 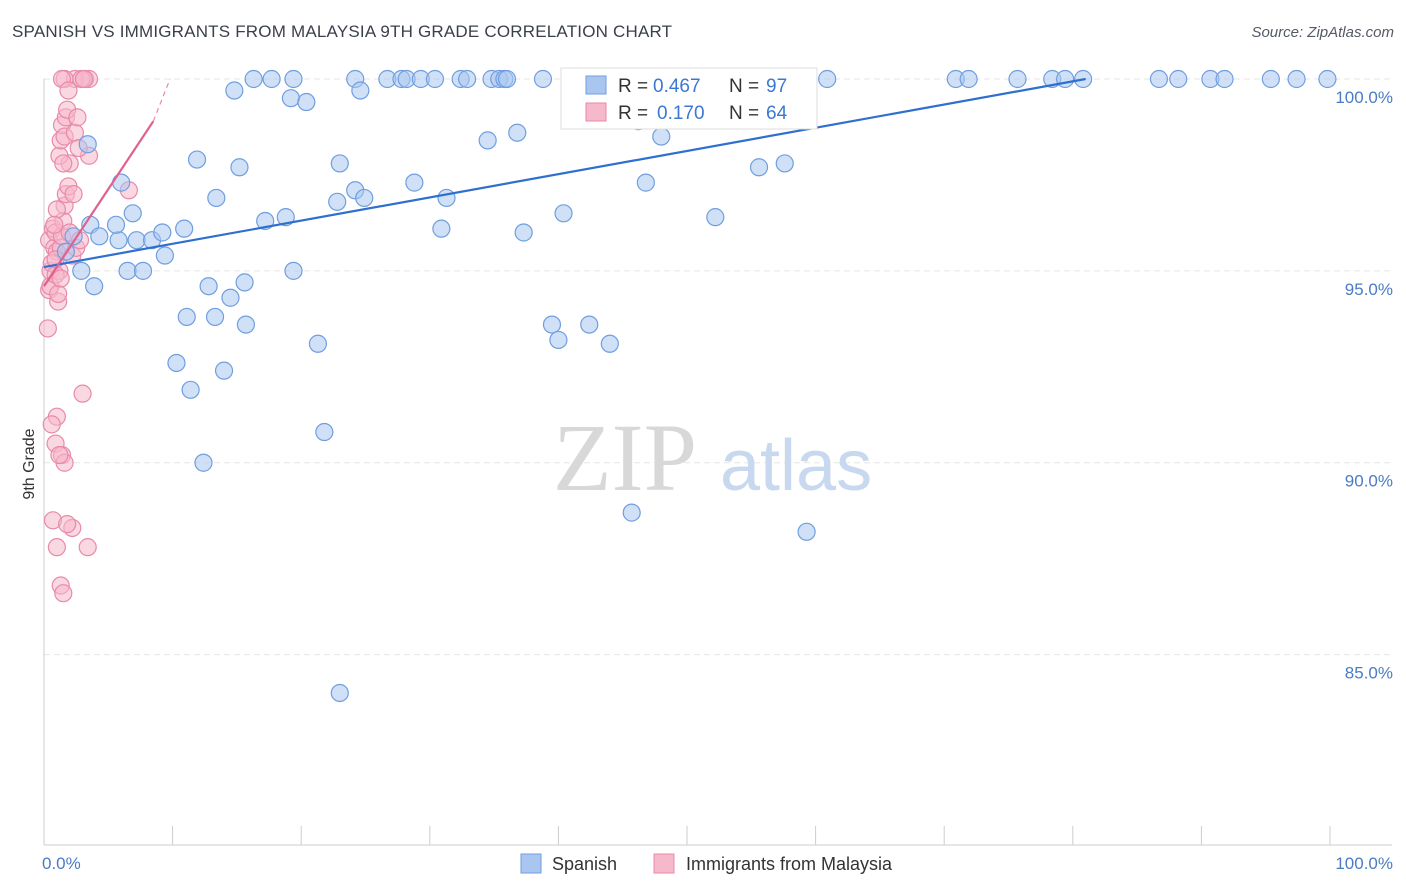 I want to click on y-axis-label: 9th Grade, so click(x=29, y=463).